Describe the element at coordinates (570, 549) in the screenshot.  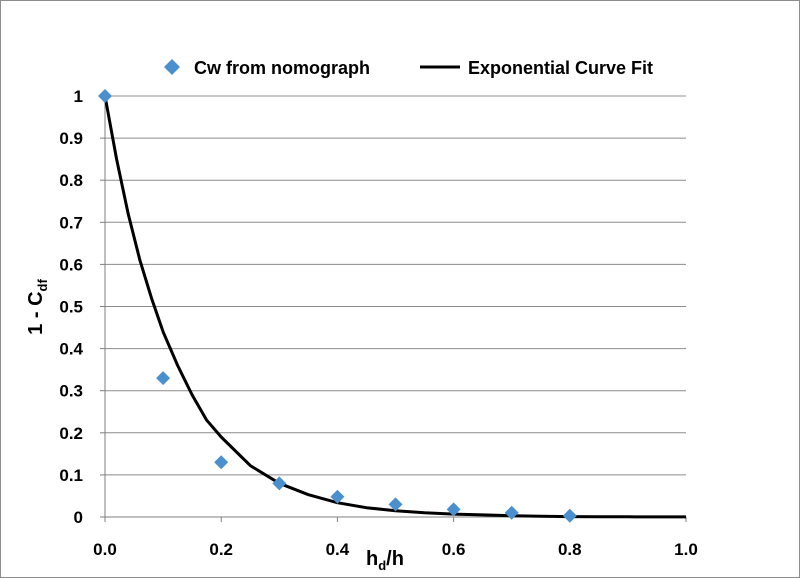
I see `x-tick-label: 0.8` at that location.